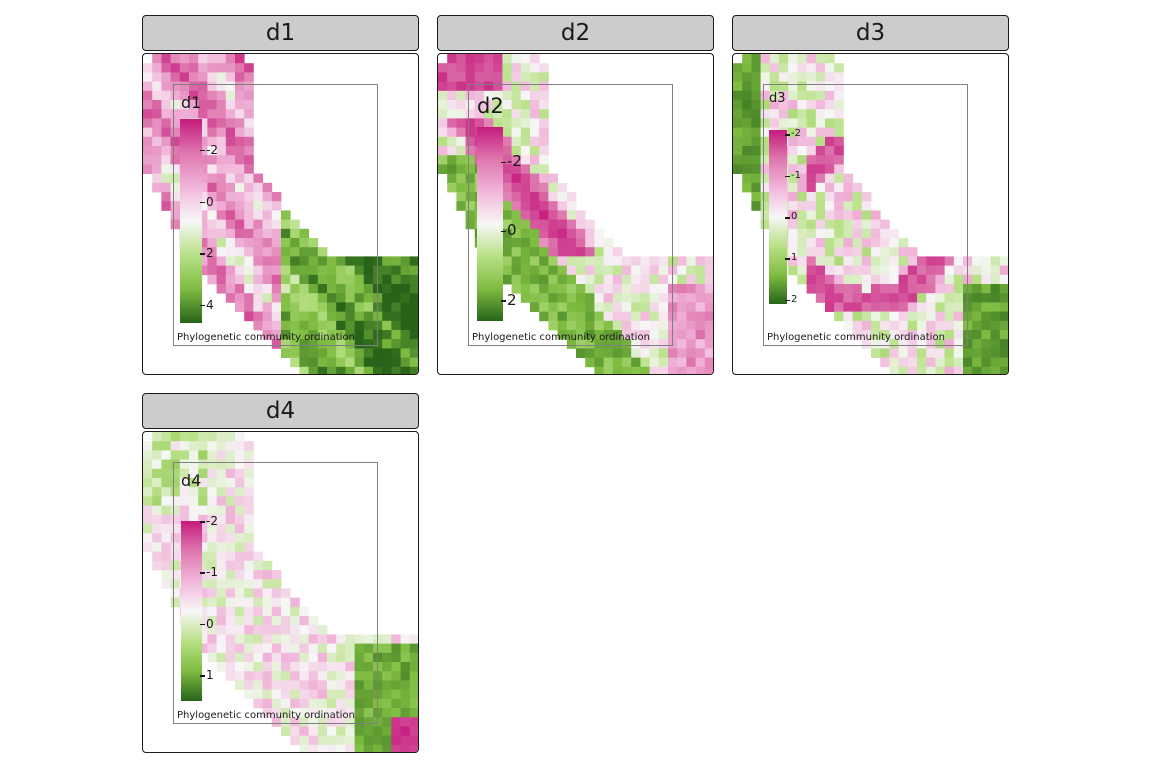 The height and width of the screenshot is (768, 1152). I want to click on legend-tick-label: 4, so click(210, 304).